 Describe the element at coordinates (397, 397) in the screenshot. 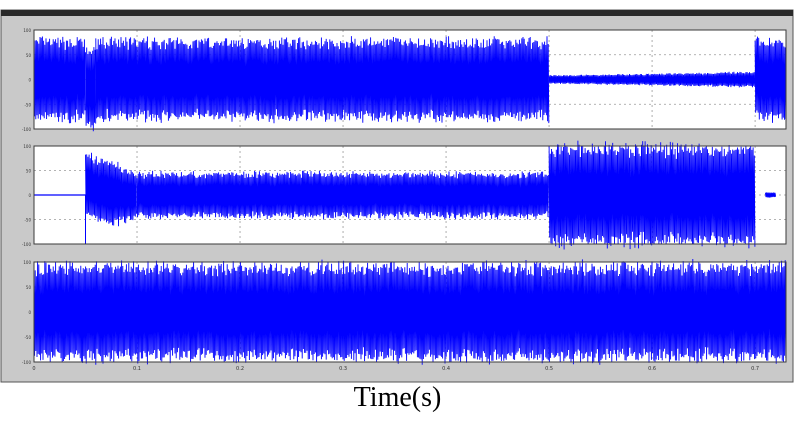

I see `x-axis-label: Time(s)` at that location.